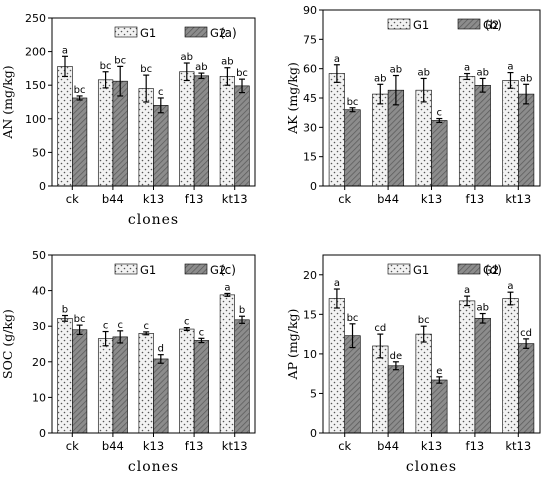 The height and width of the screenshot is (479, 550). I want to click on panel-d-xtick-label-b44: b44, so click(388, 446).